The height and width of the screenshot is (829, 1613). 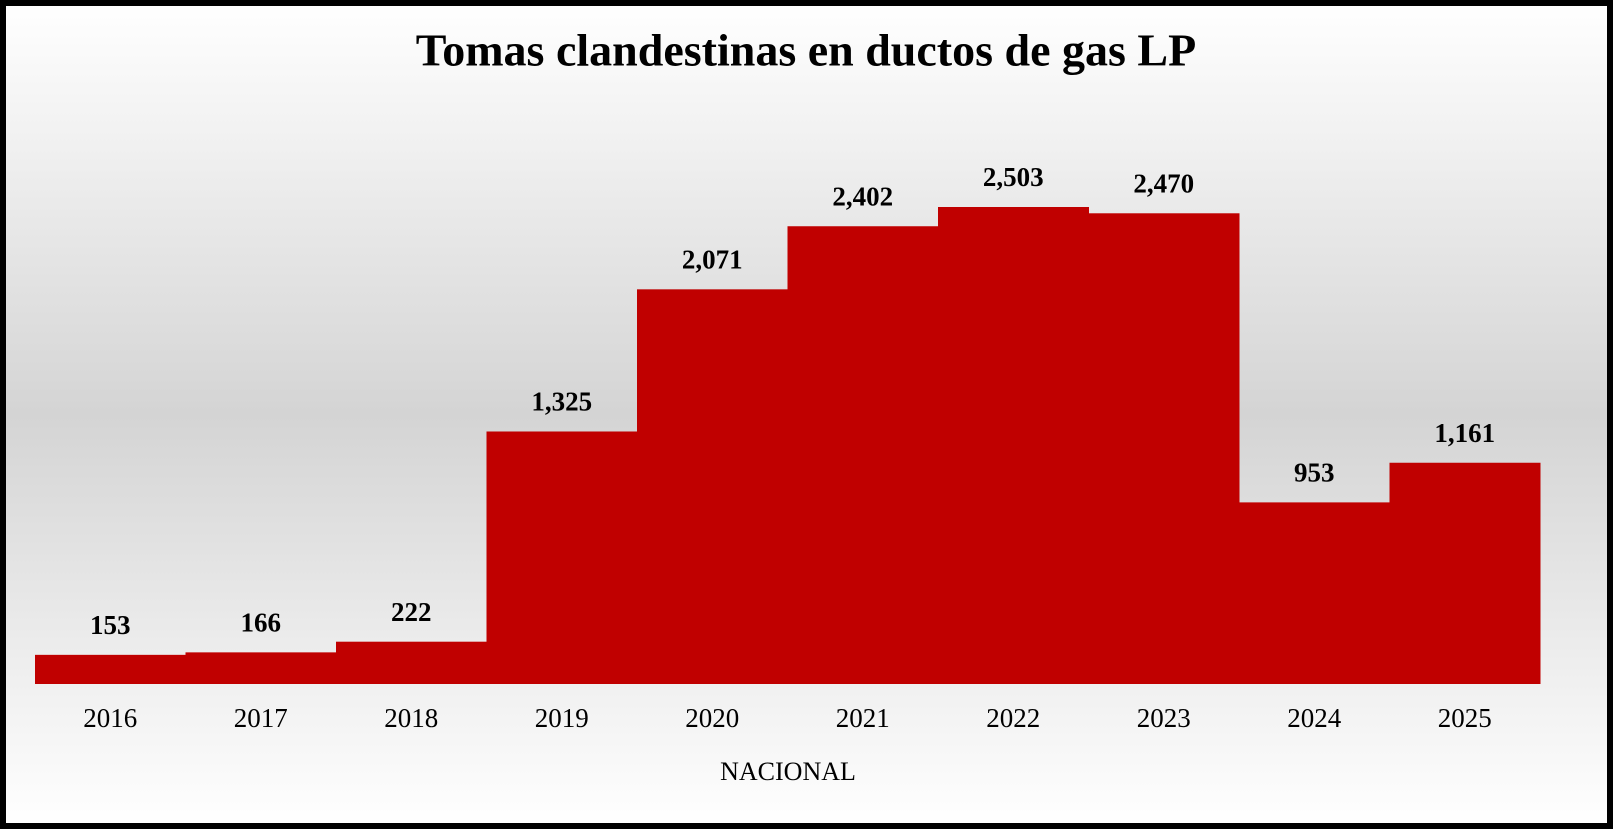 I want to click on x-tick-label: 2023, so click(x=1164, y=718).